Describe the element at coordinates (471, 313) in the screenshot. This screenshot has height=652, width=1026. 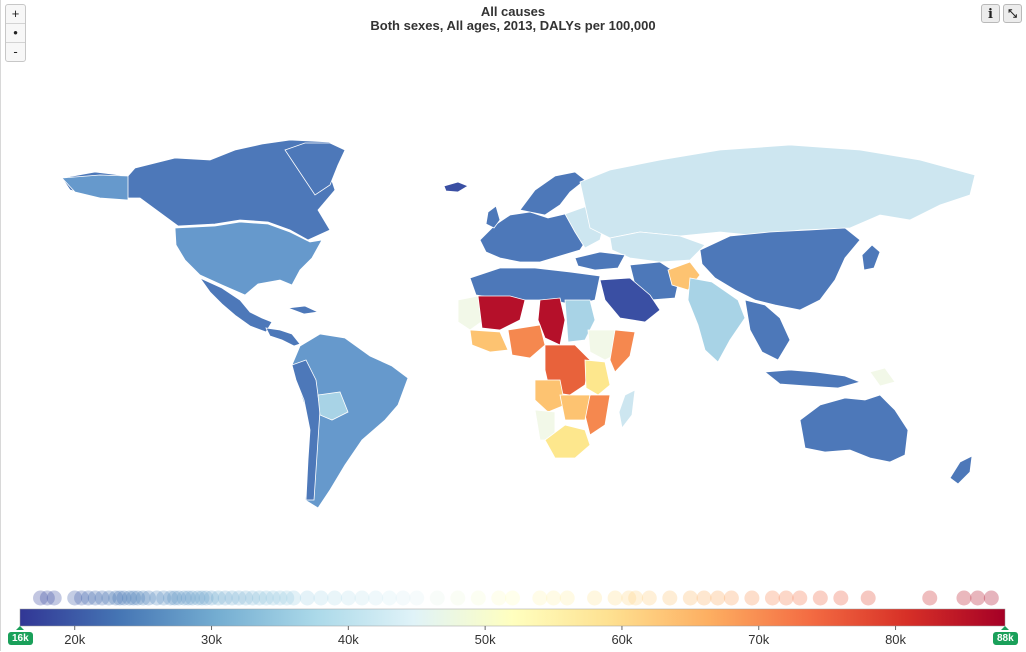
I see `region-west-africa-pale` at that location.